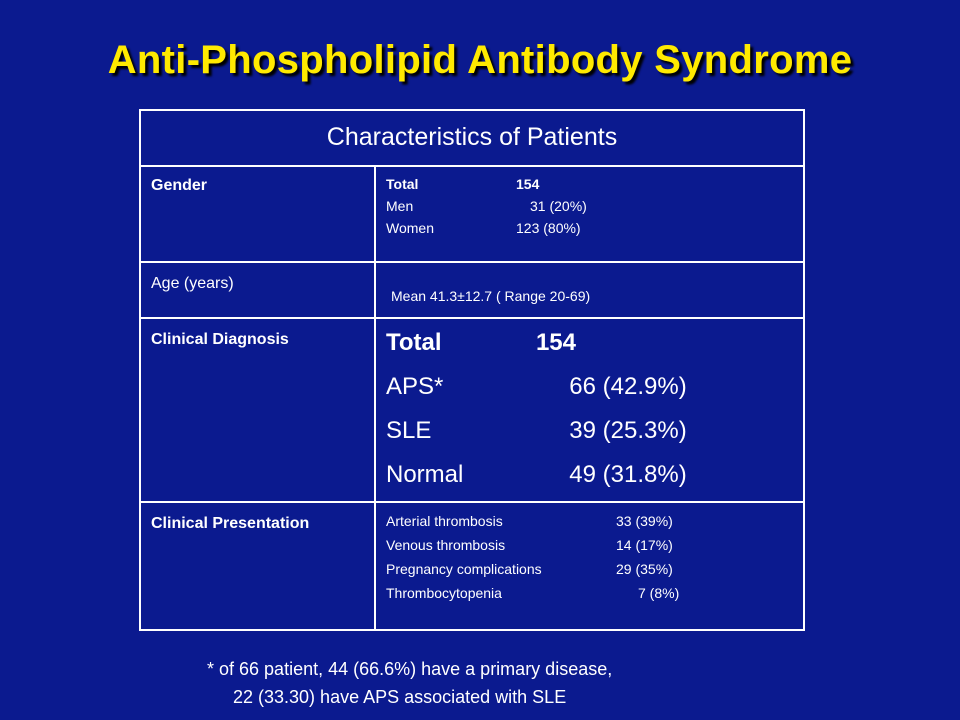 This screenshot has width=960, height=720. What do you see at coordinates (483, 228) in the screenshot?
I see `gender-women: Women 123 (80%)` at bounding box center [483, 228].